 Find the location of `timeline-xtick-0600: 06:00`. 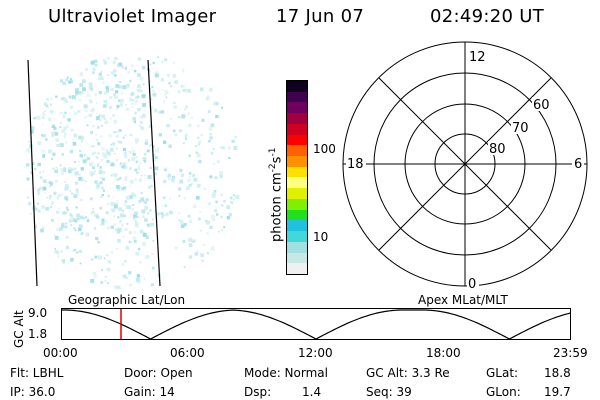

timeline-xtick-0600: 06:00 is located at coordinates (187, 353).